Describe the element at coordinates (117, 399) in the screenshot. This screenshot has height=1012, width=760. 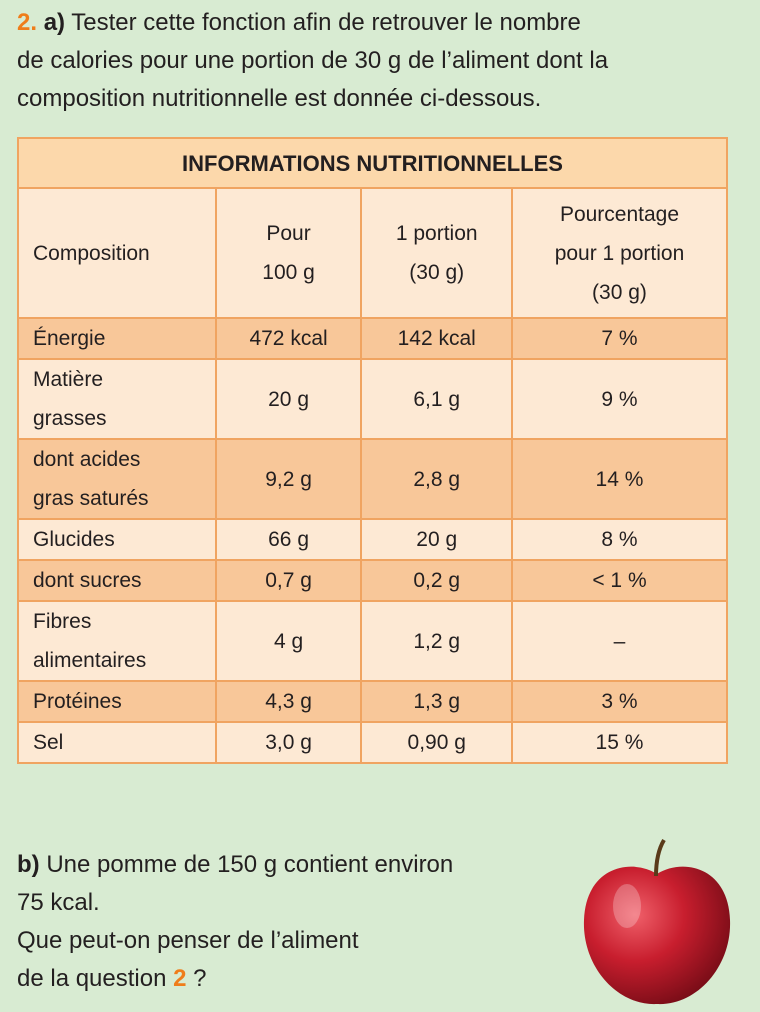
I see `table-cell: Matière grasses` at that location.